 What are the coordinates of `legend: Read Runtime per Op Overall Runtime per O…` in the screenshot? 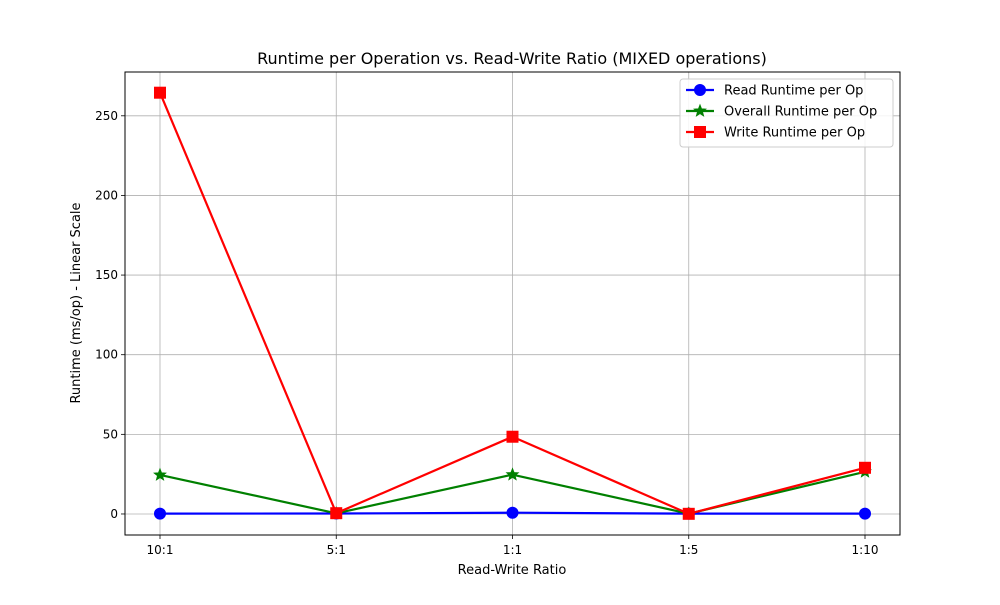 It's located at (786, 113).